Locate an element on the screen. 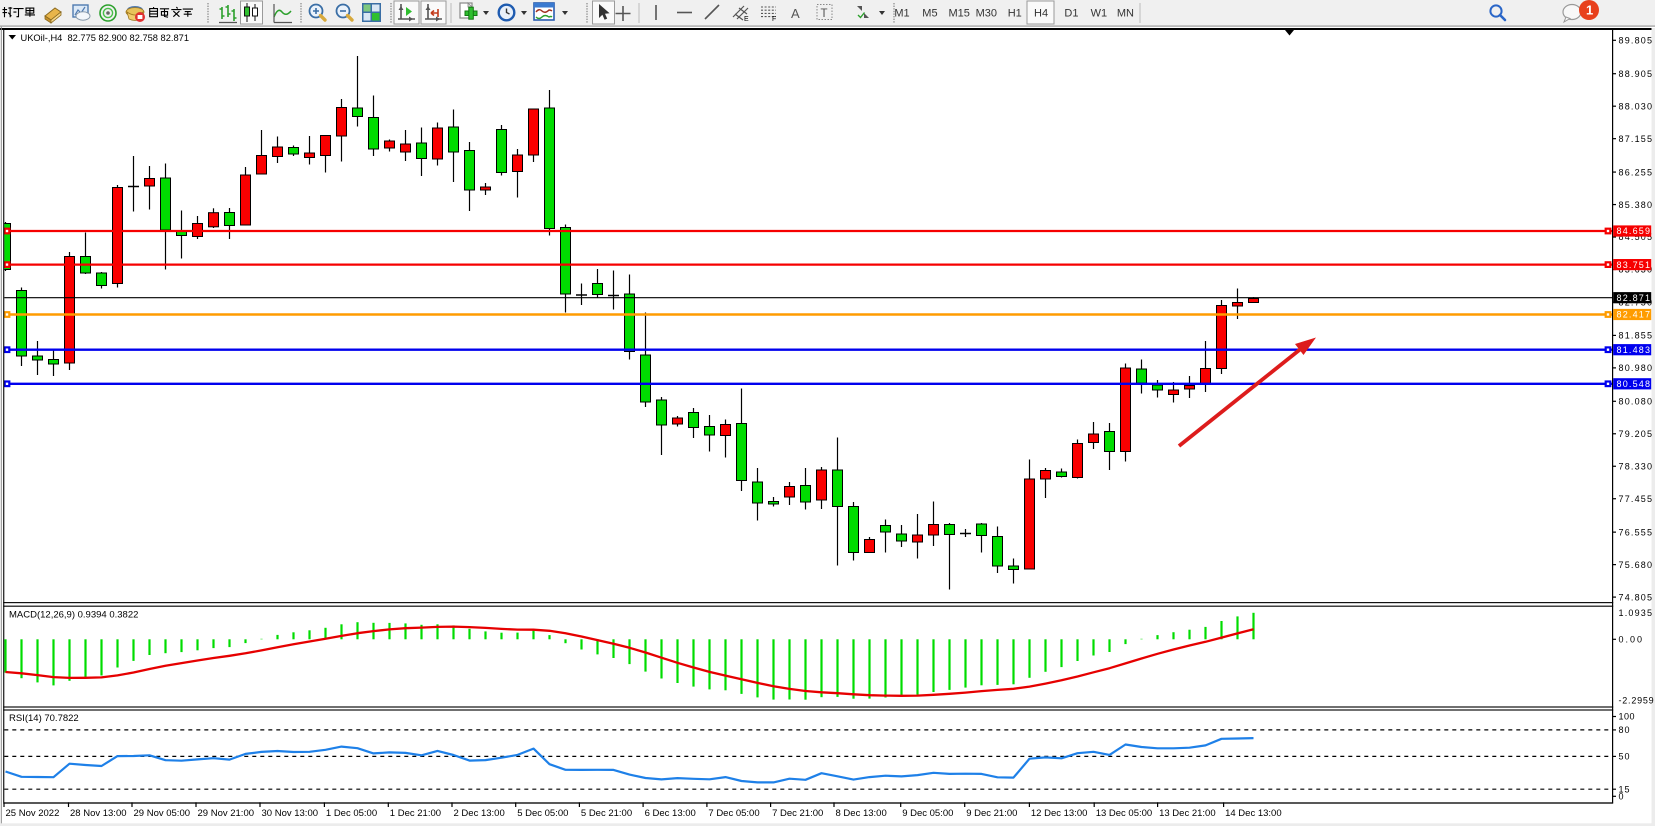 This screenshot has width=1655, height=826. svg-text: 5 Dec 21:00 is located at coordinates (606, 813).